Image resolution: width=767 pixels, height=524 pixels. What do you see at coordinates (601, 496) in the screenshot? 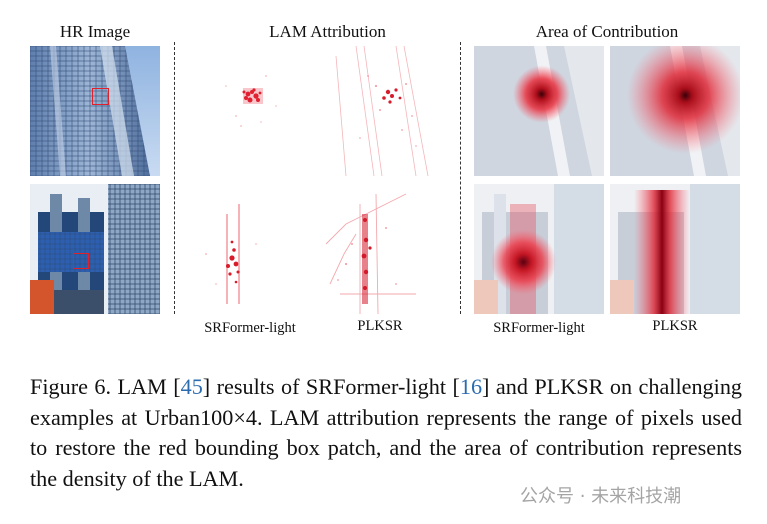
I see `watermark: 公众号 · 未来科技潮` at bounding box center [601, 496].